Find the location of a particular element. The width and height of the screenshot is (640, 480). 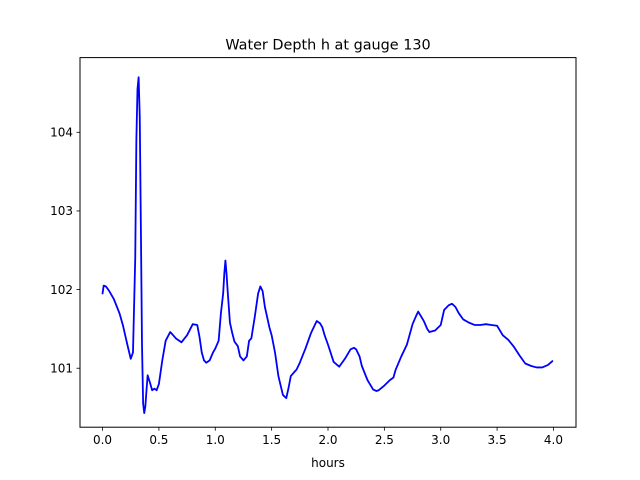

x-tick-label: 2.0 is located at coordinates (327, 440).